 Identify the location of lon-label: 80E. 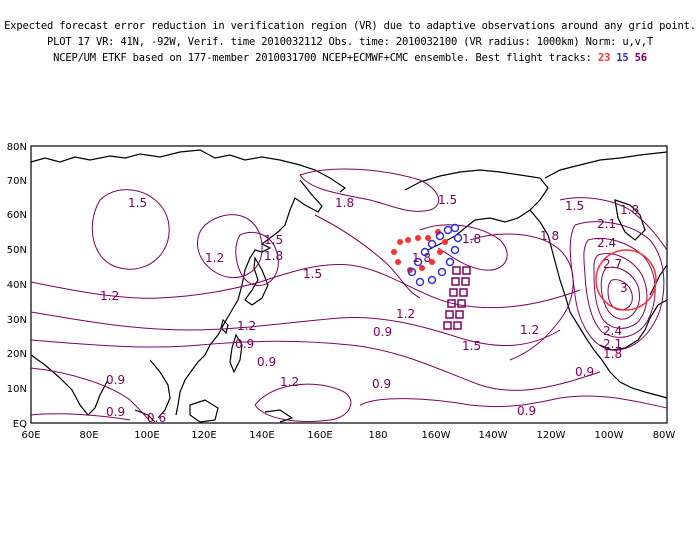
(88, 435).